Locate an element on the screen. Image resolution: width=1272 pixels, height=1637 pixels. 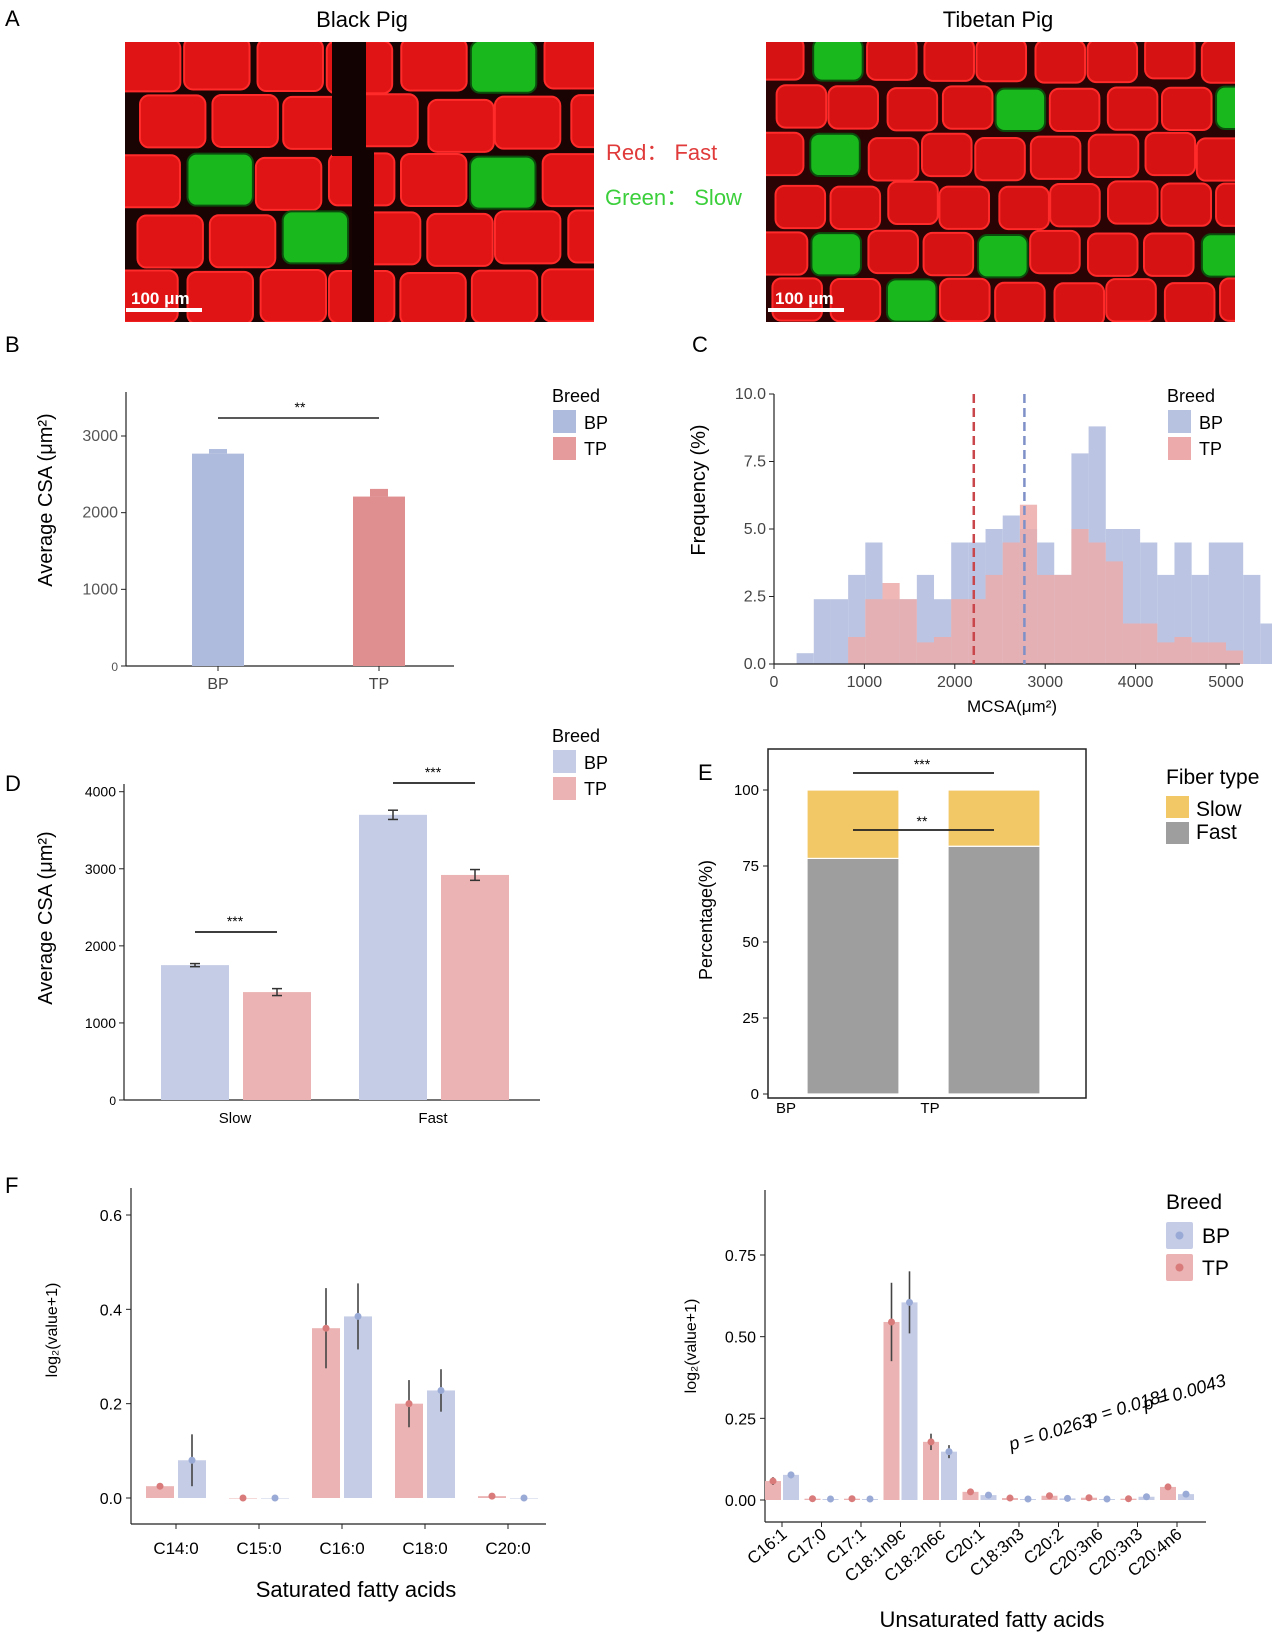
y-tick-label: 2000 is located at coordinates (100, 513).